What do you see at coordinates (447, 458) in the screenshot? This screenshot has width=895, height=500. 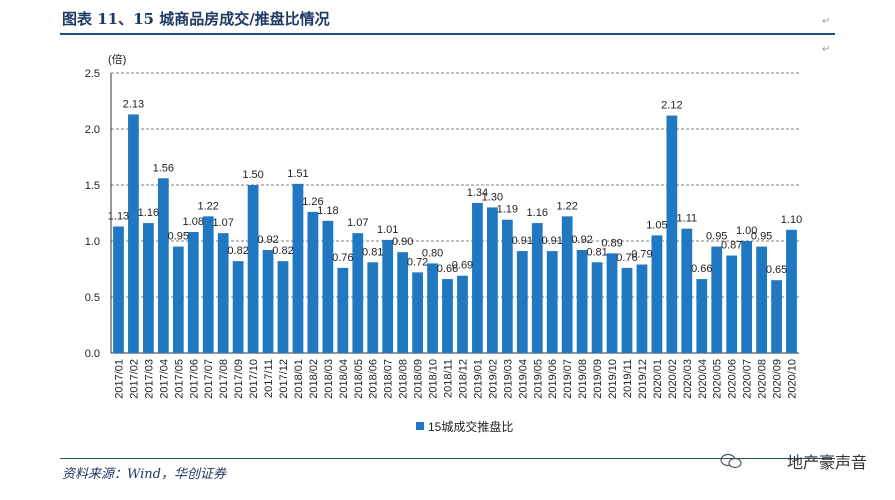 I see `footer-rule` at bounding box center [447, 458].